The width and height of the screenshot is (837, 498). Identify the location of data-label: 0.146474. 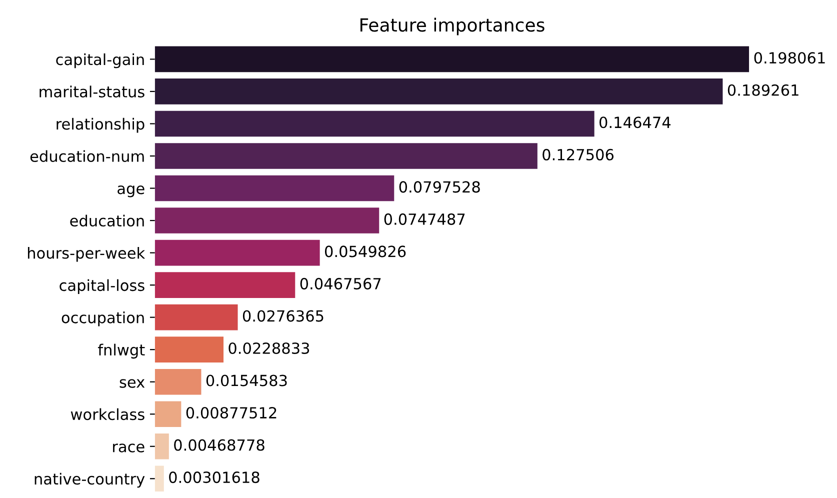
(635, 122).